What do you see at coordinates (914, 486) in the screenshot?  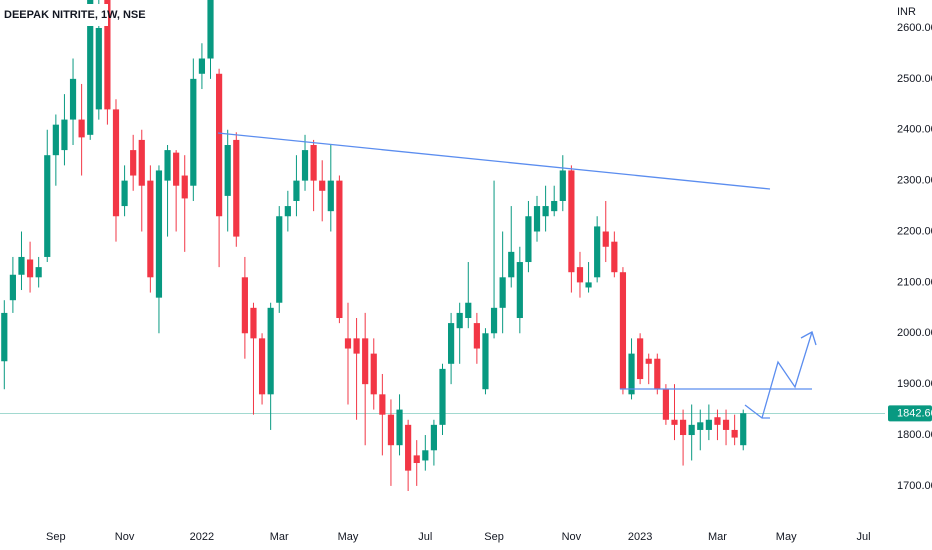 I see `y-tick-label: 1700.00` at bounding box center [914, 486].